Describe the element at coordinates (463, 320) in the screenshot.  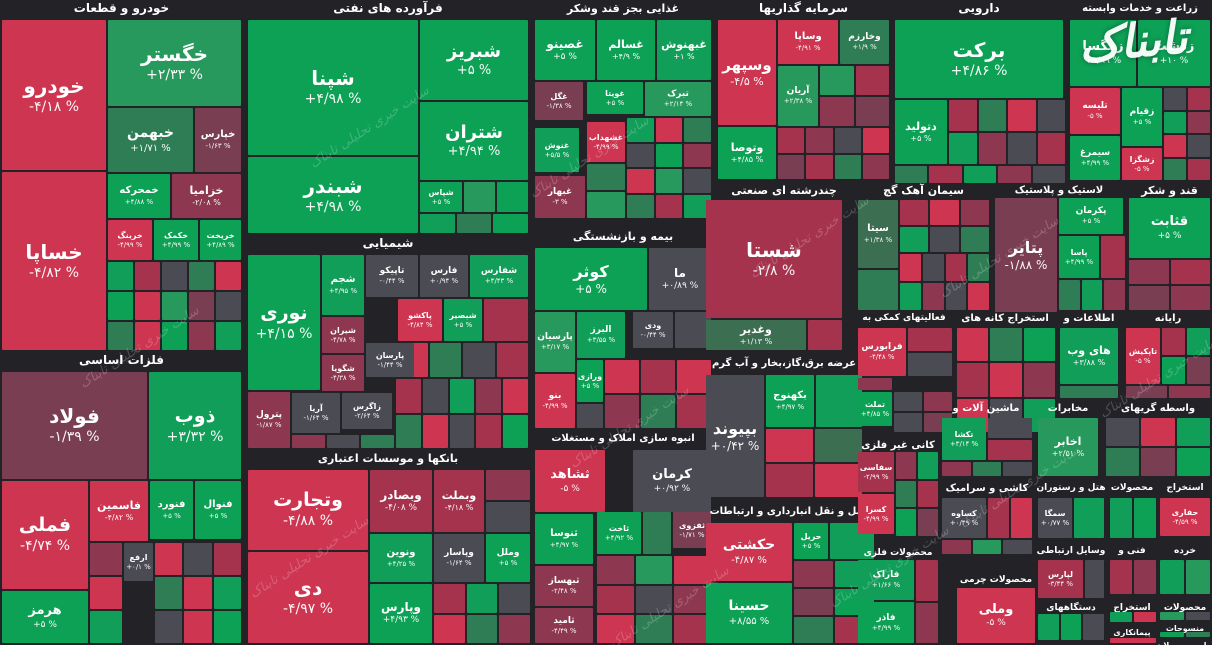
I see `treemap-tile-شبصیر: شبصیر +۵ %` at that location.